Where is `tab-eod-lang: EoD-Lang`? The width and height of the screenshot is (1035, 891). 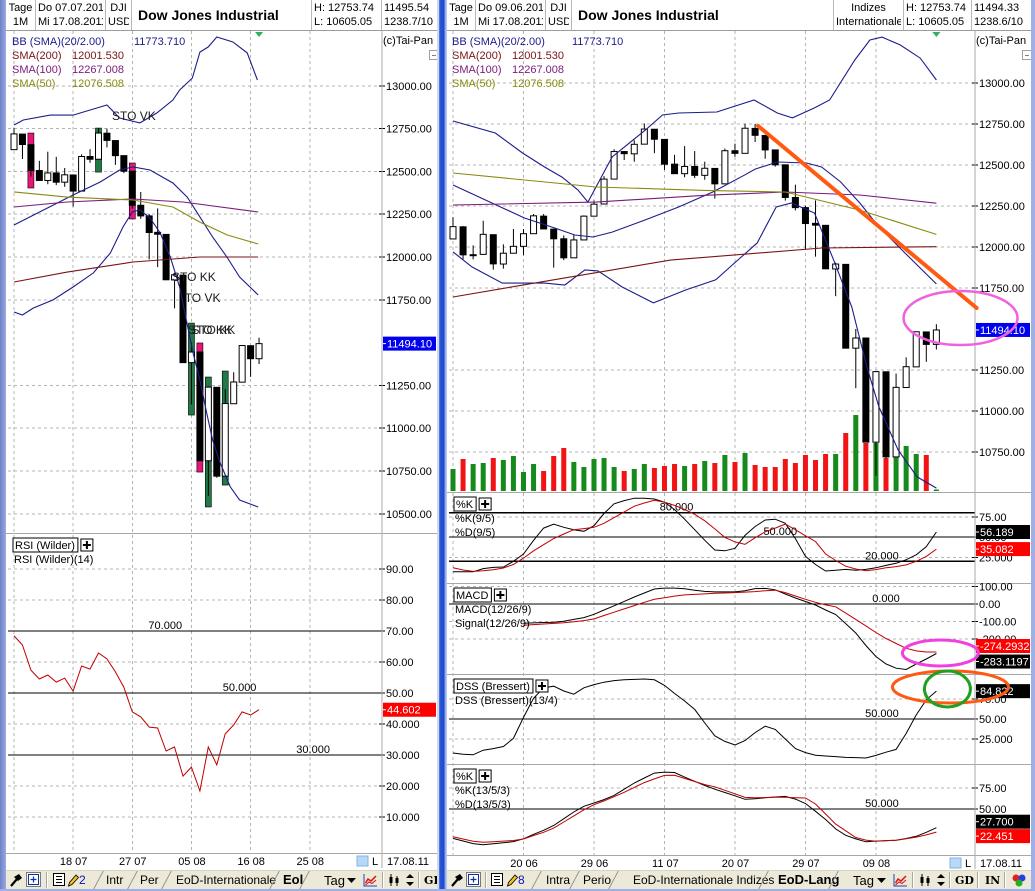 tab-eod-lang: EoD-Lang is located at coordinates (809, 879).